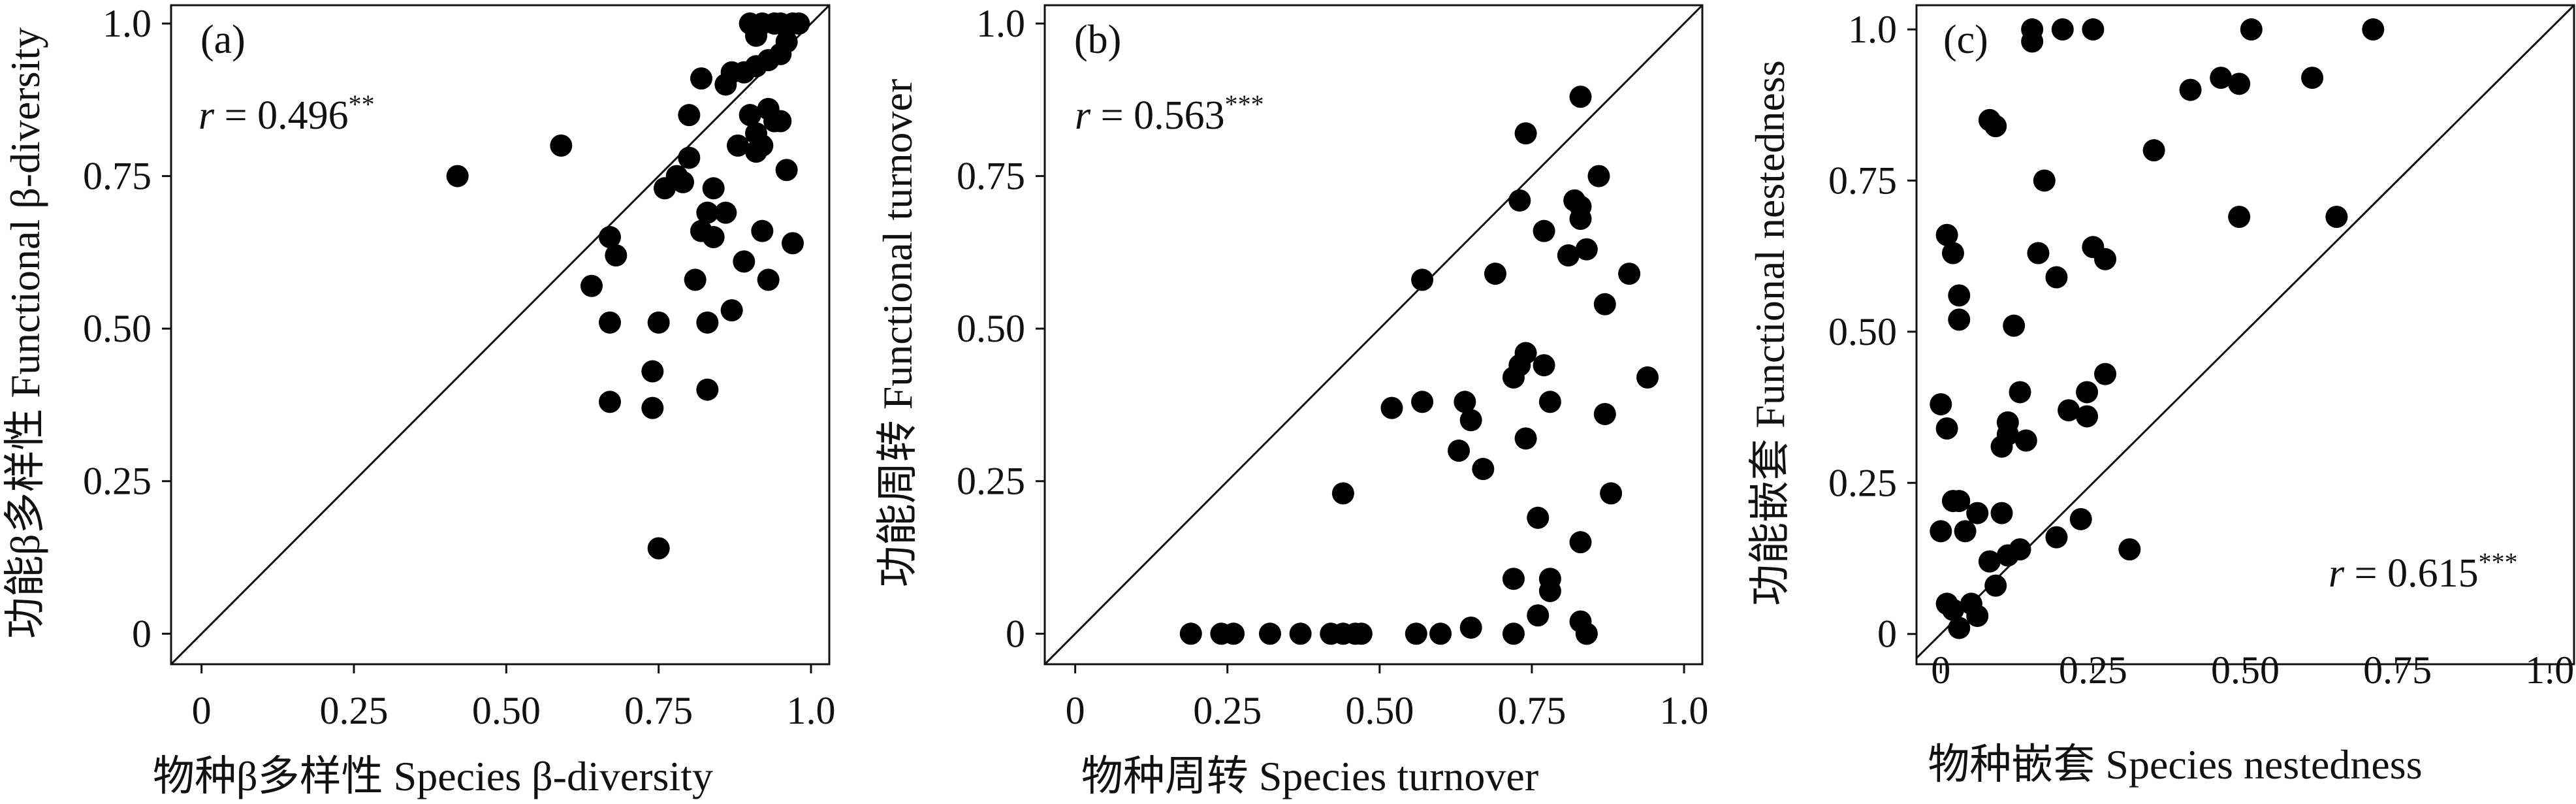 The image size is (2576, 804). I want to click on x-tick-label: 0.75, so click(2397, 671).